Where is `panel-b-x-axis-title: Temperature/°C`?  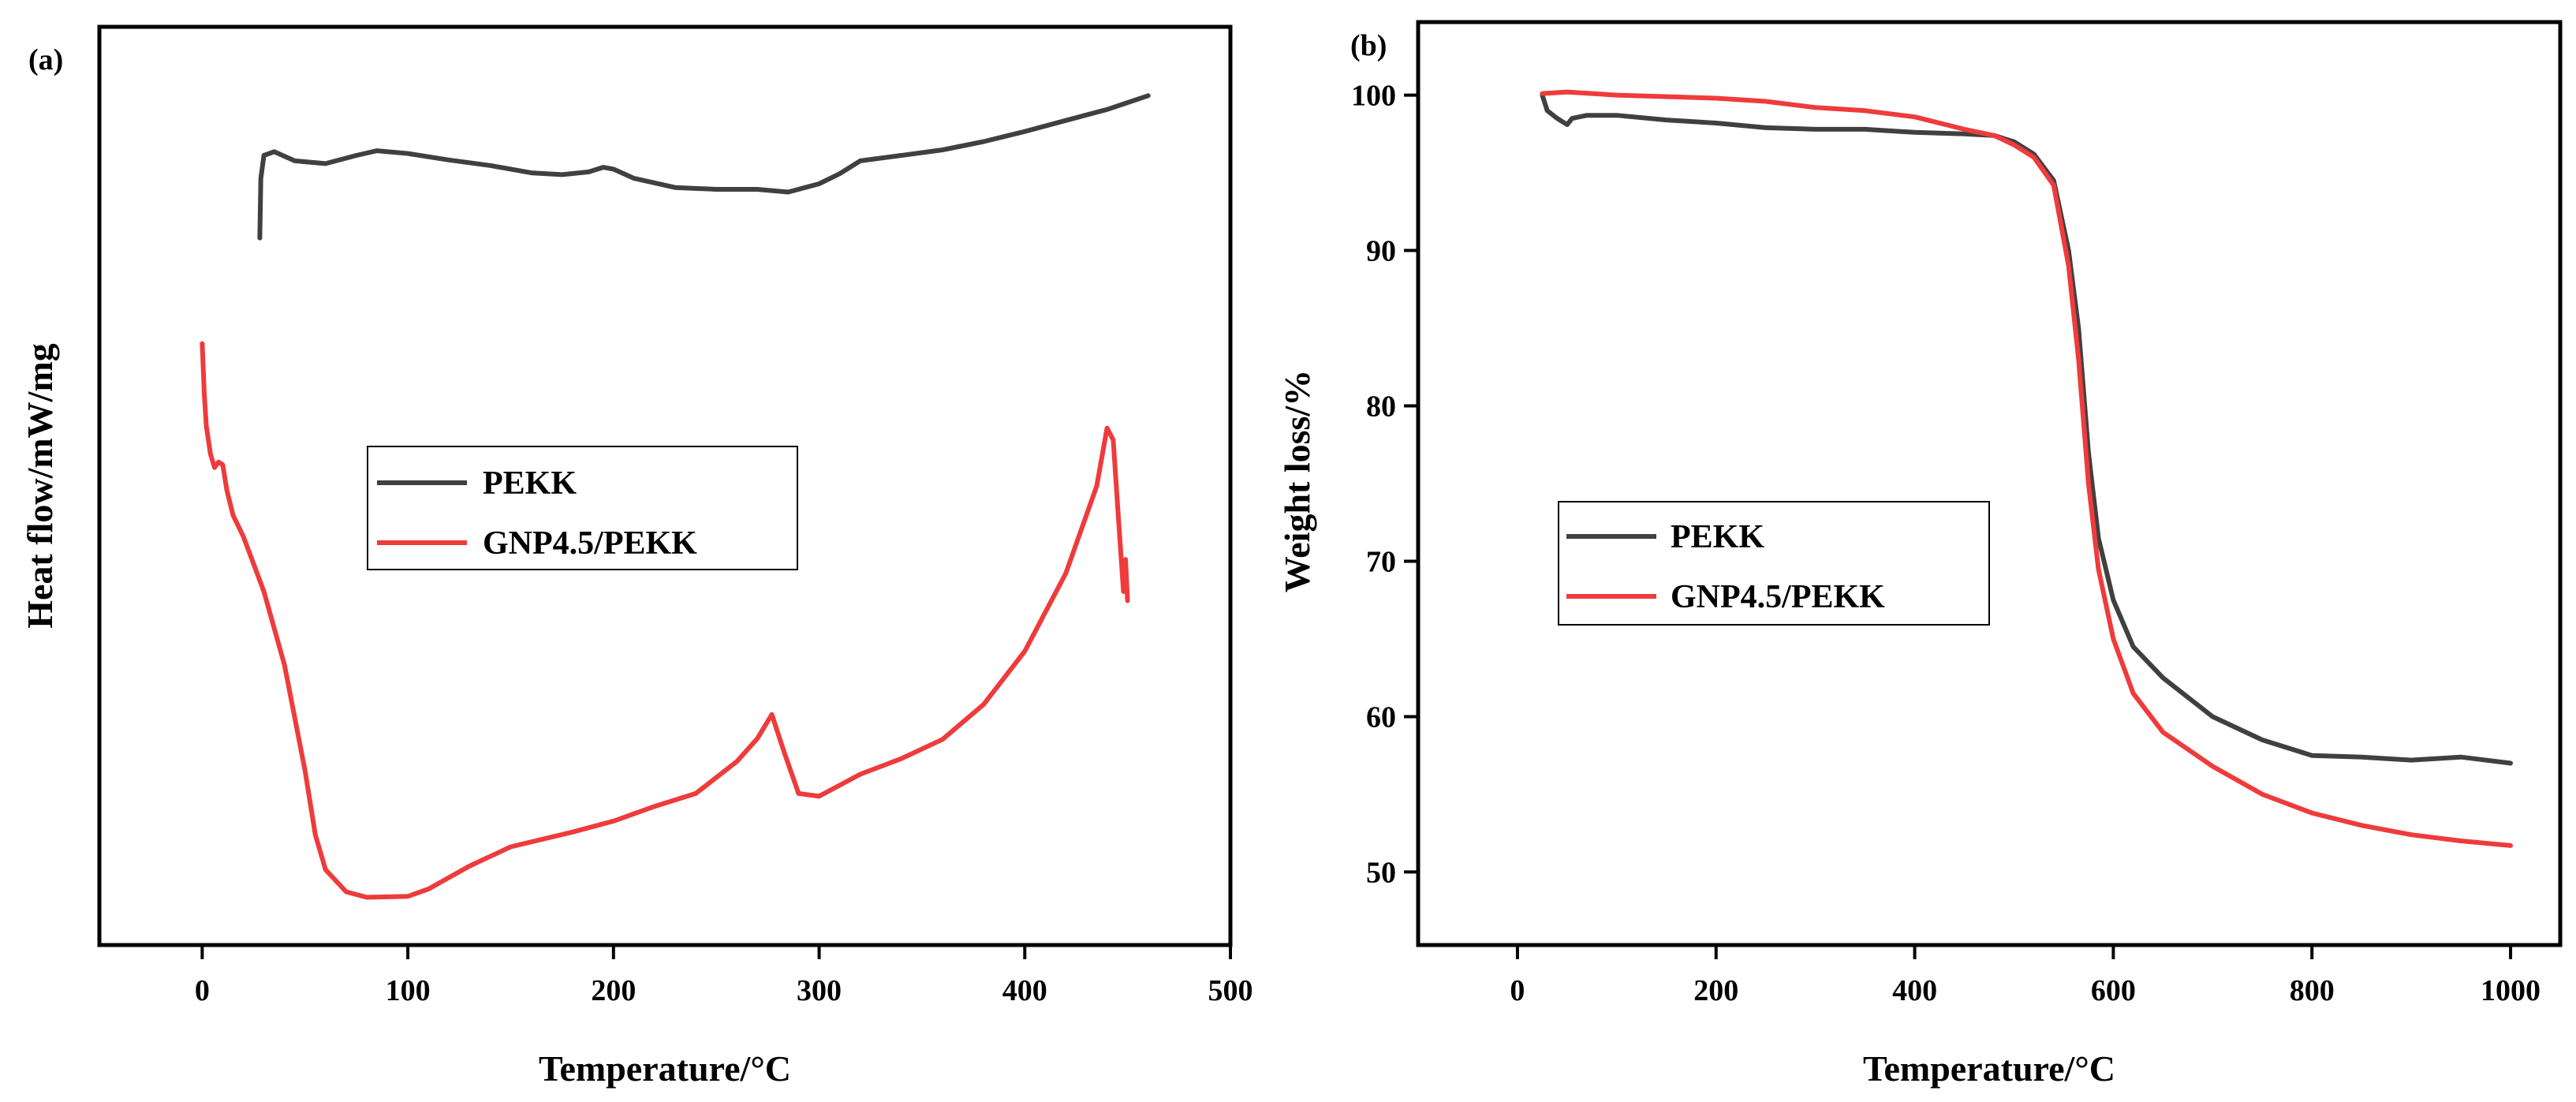
panel-b-x-axis-title: Temperature/°C is located at coordinates (1989, 1068).